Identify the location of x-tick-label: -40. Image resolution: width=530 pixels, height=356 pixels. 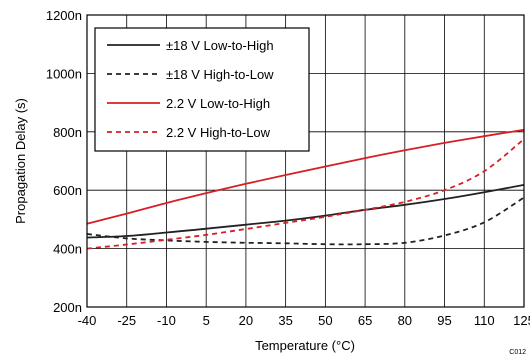
(87, 320).